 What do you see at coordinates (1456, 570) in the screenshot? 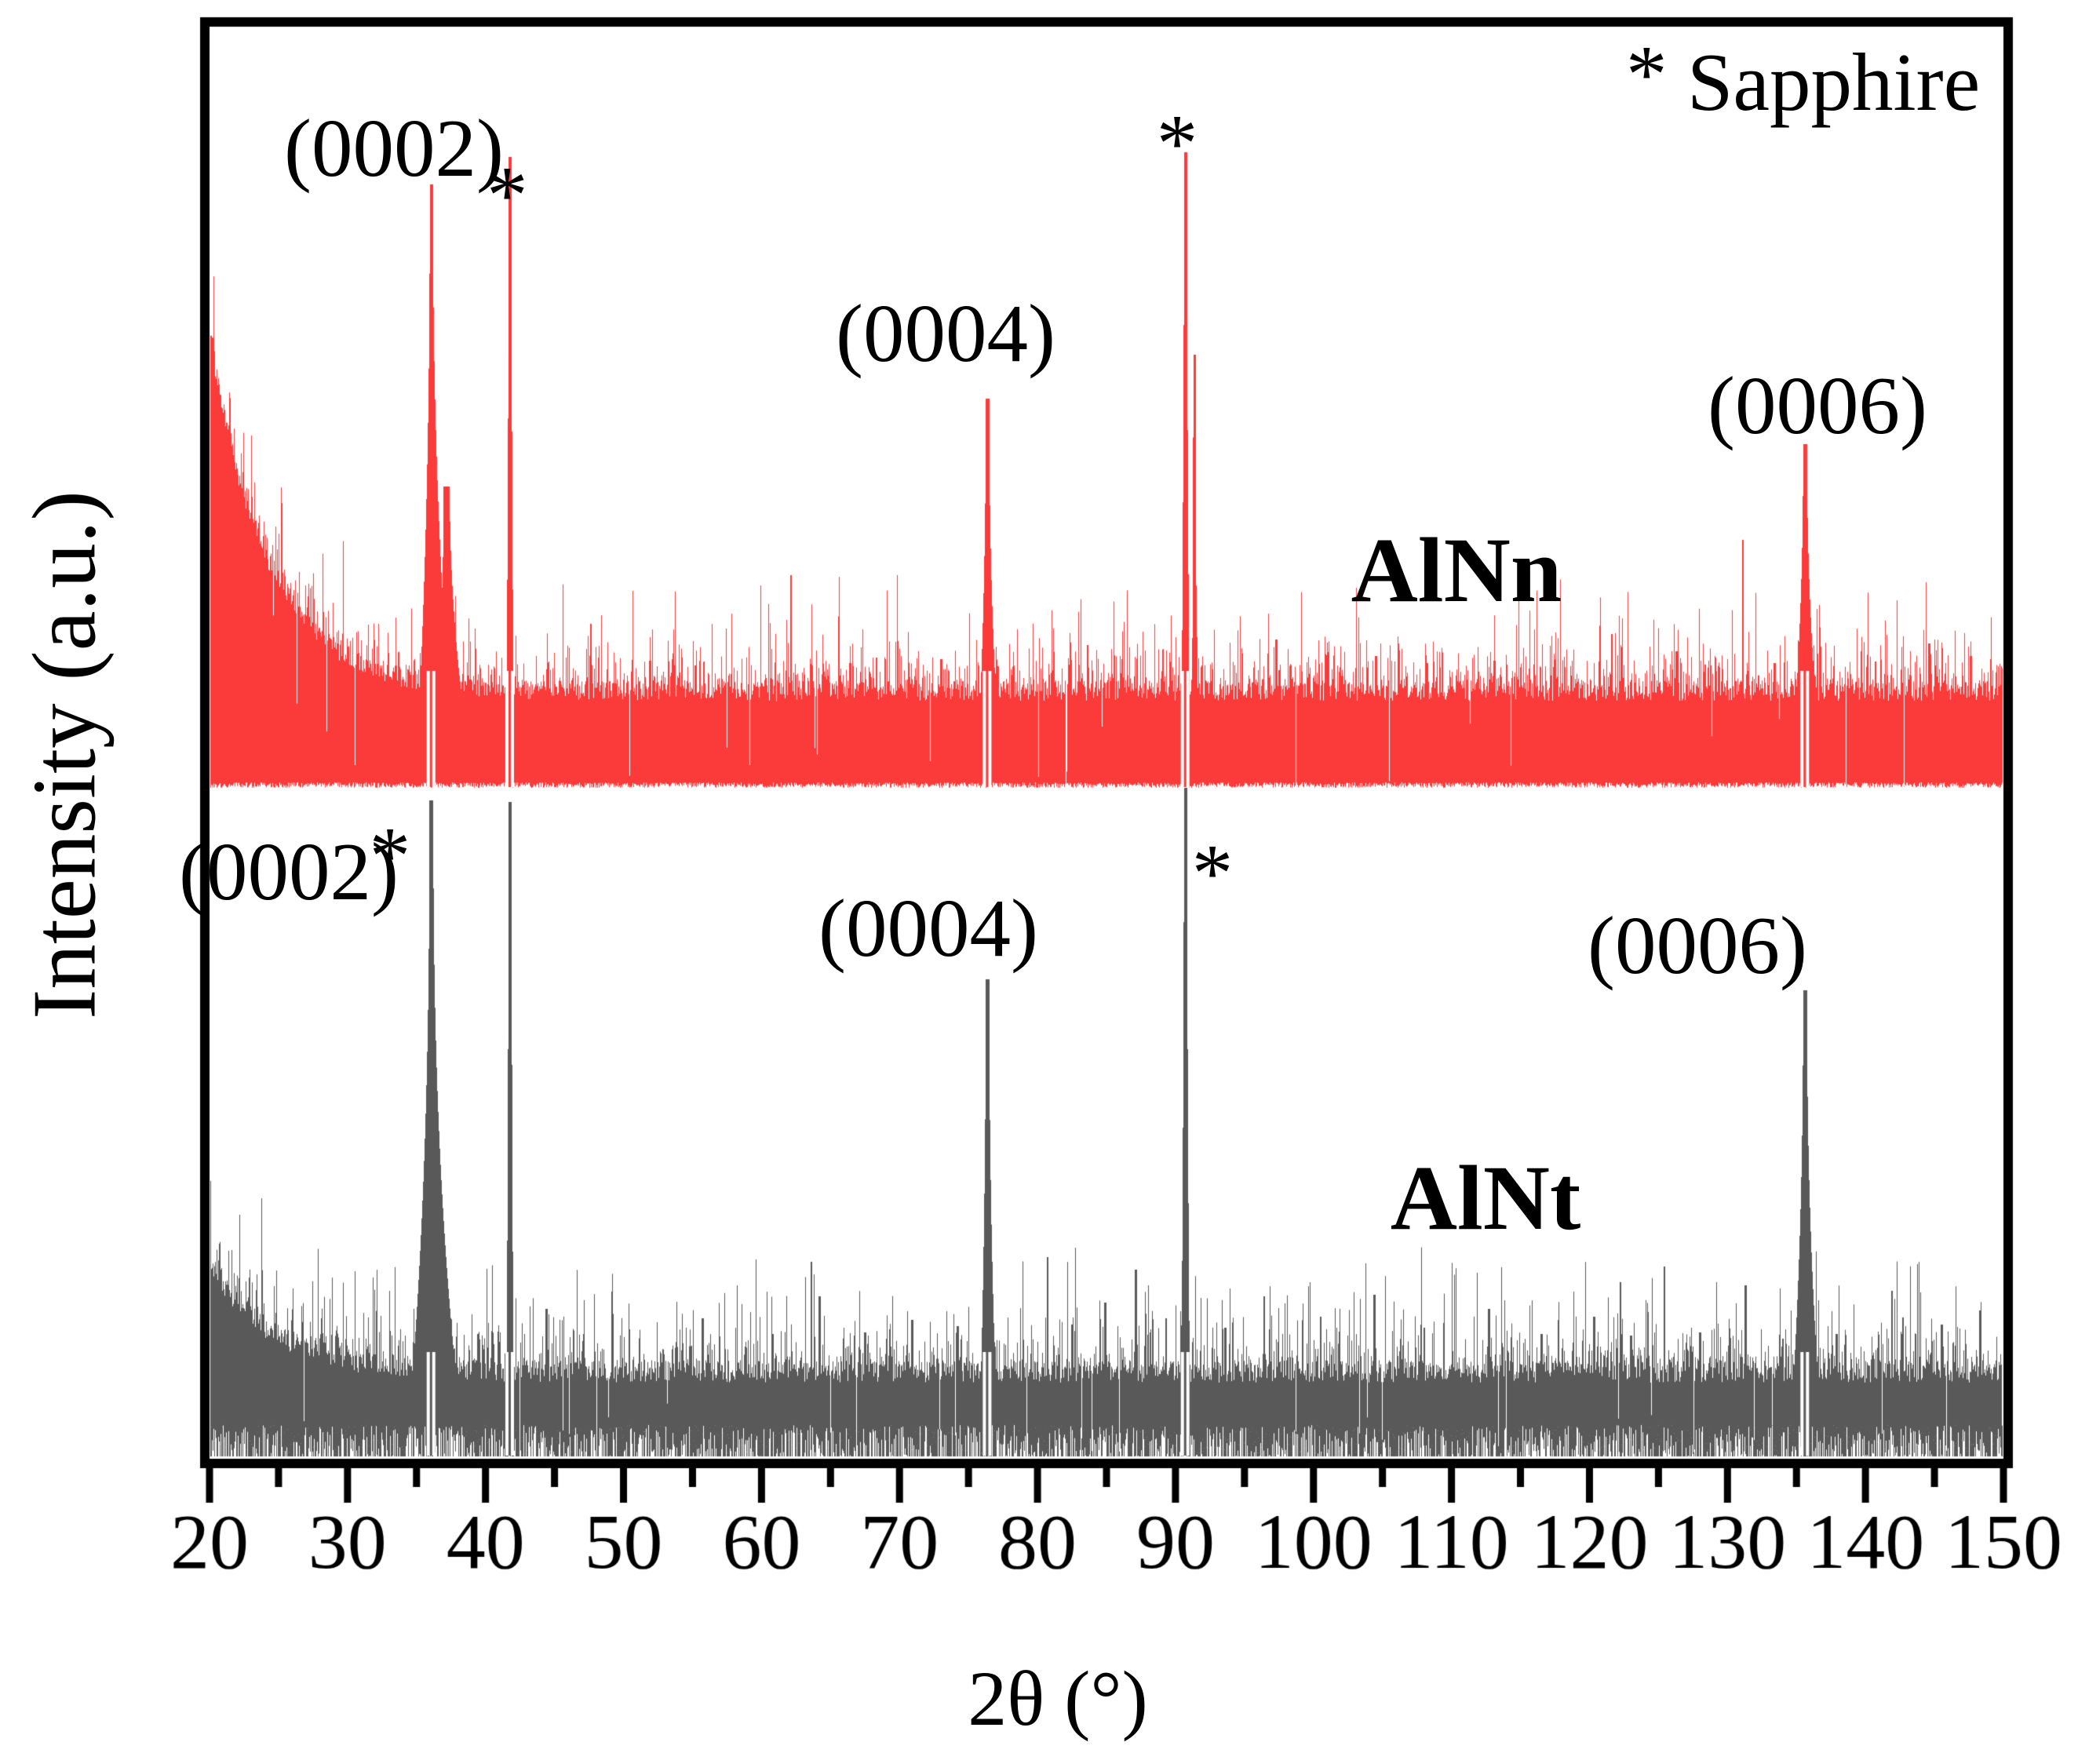
I see `series-label-alnn: AlNn` at bounding box center [1456, 570].